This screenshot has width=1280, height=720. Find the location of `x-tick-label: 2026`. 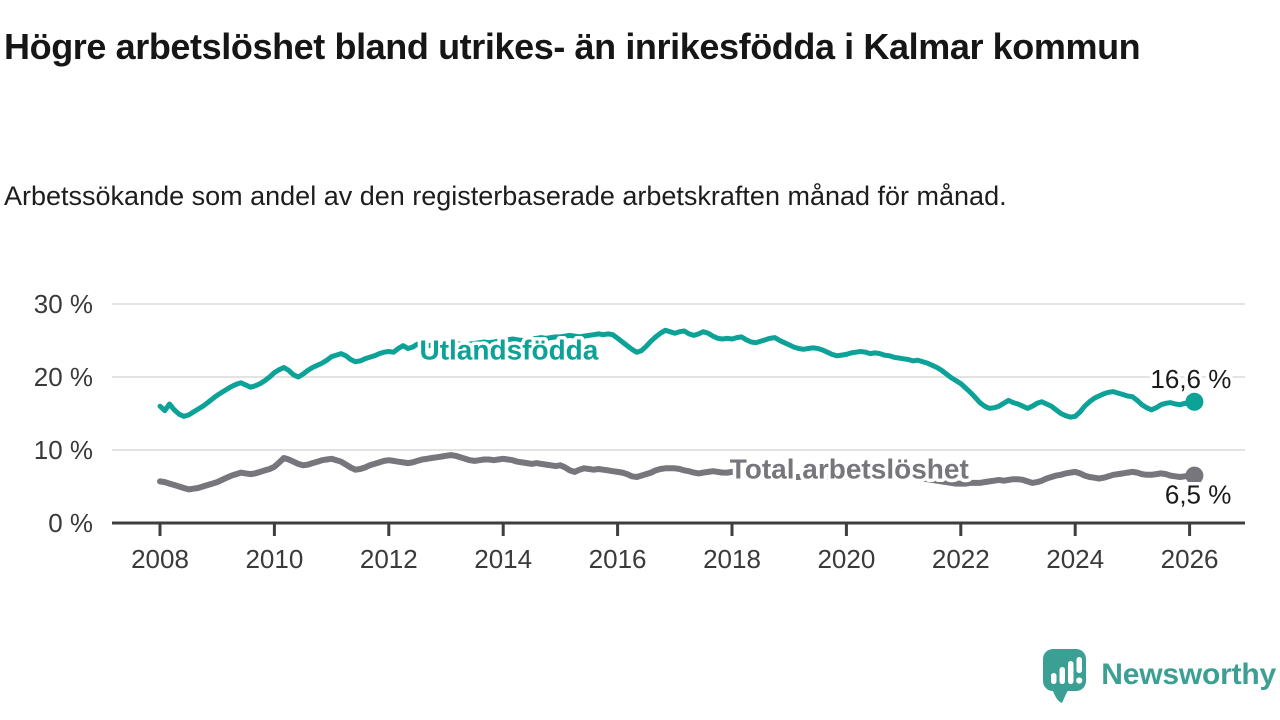

x-tick-label: 2026 is located at coordinates (1190, 559).